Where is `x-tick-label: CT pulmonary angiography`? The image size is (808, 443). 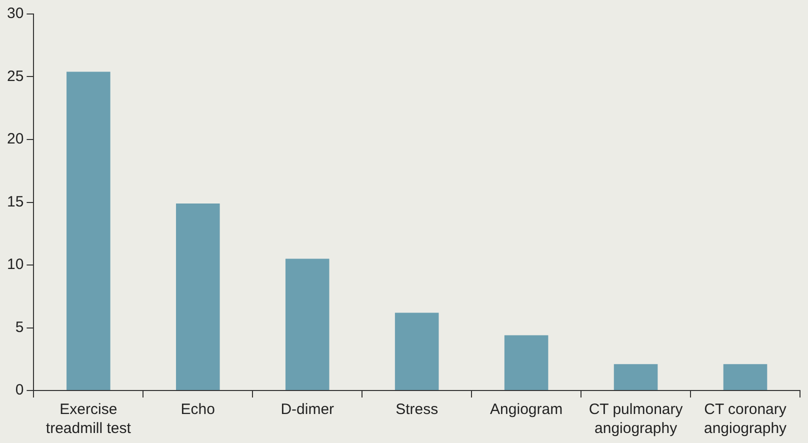 x-tick-label: CT pulmonary angiography is located at coordinates (636, 419).